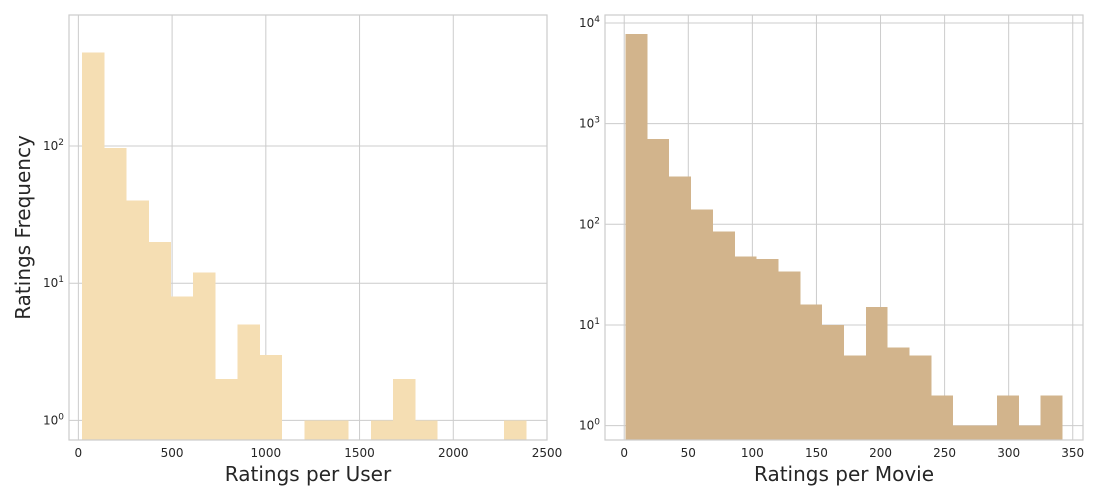 The height and width of the screenshot is (500, 1100). Describe the element at coordinates (1008, 453) in the screenshot. I see `x-tick-label: 300` at that location.